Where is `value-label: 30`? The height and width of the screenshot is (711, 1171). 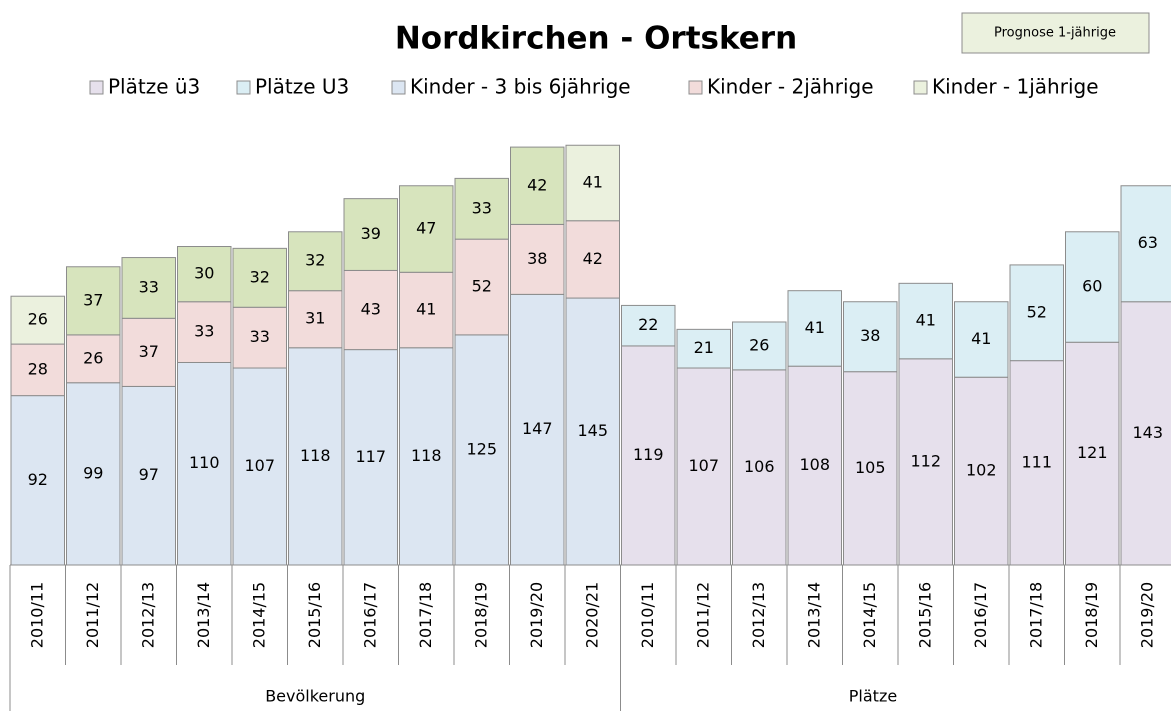
value-label: 30 is located at coordinates (204, 273).